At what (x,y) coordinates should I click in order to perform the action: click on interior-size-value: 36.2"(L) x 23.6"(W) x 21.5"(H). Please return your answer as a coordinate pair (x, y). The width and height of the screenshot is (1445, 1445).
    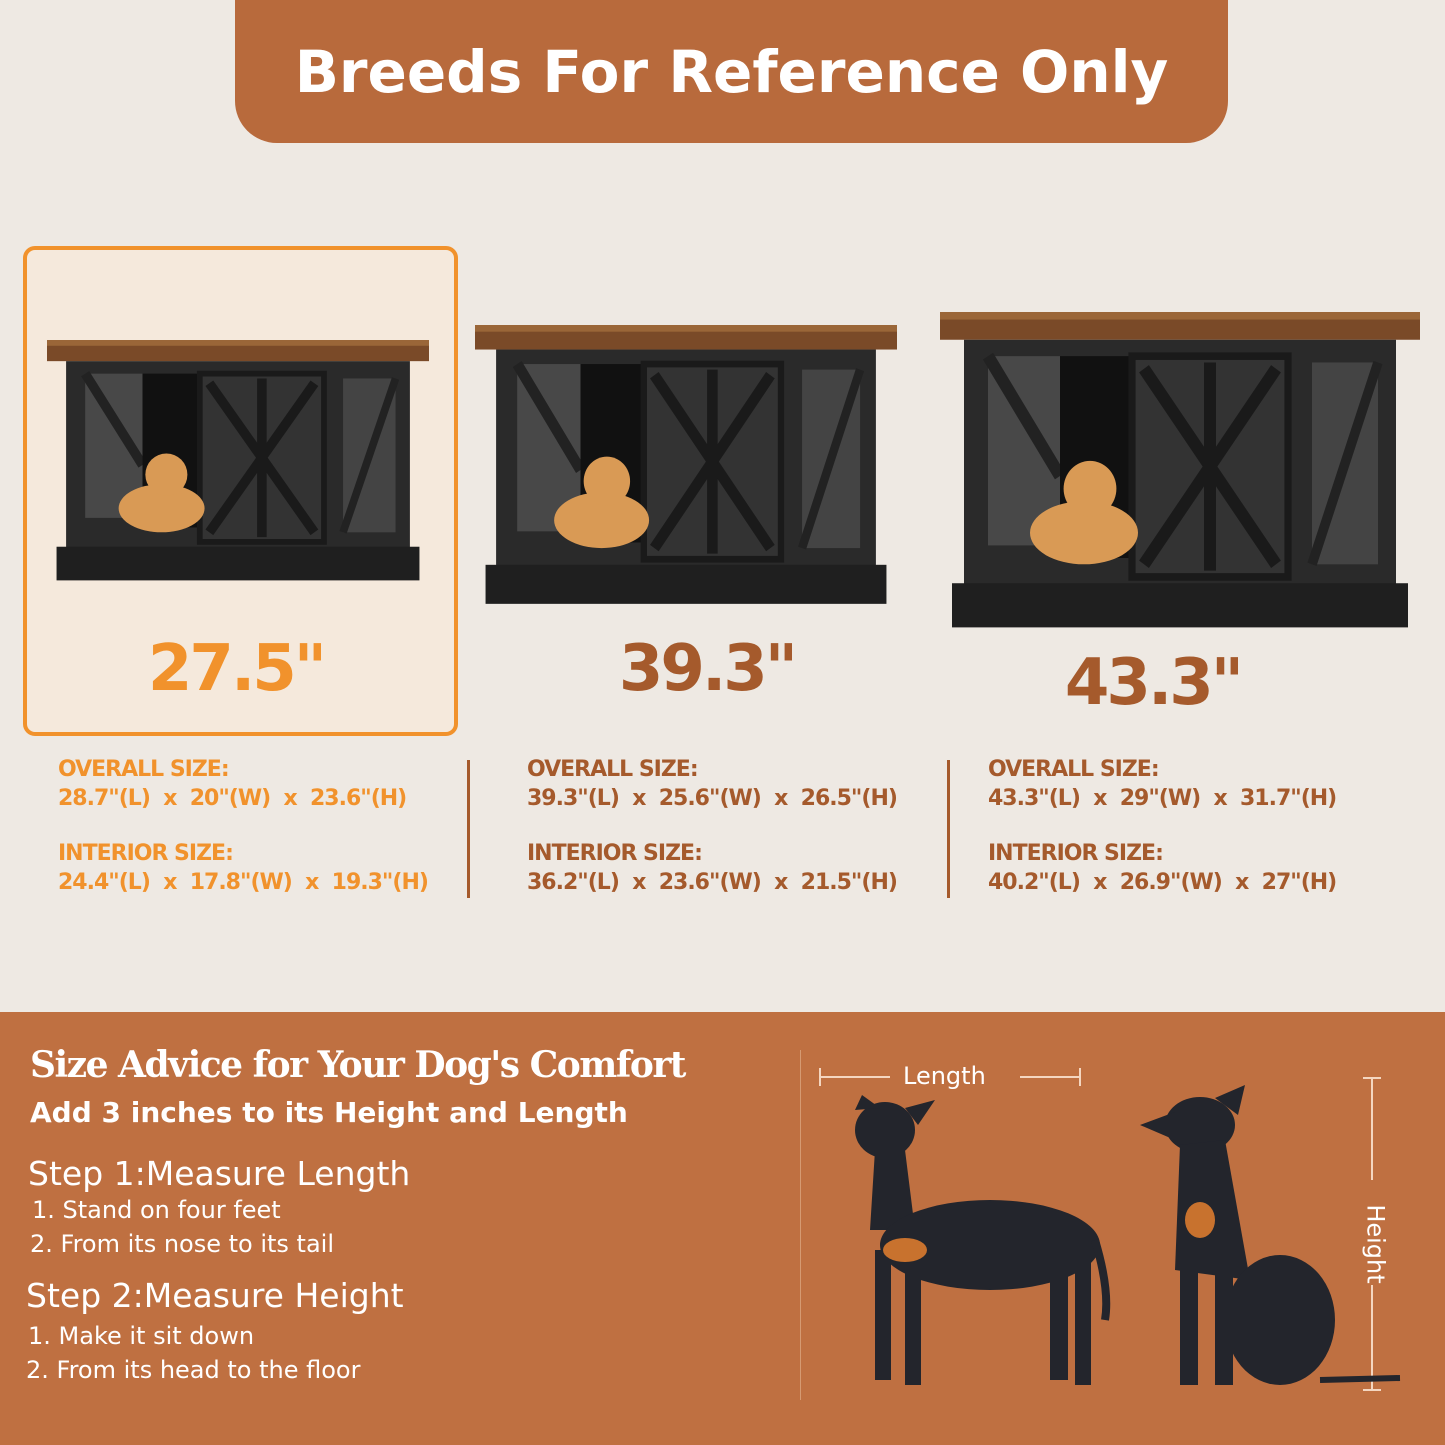
    Looking at the image, I should click on (712, 882).